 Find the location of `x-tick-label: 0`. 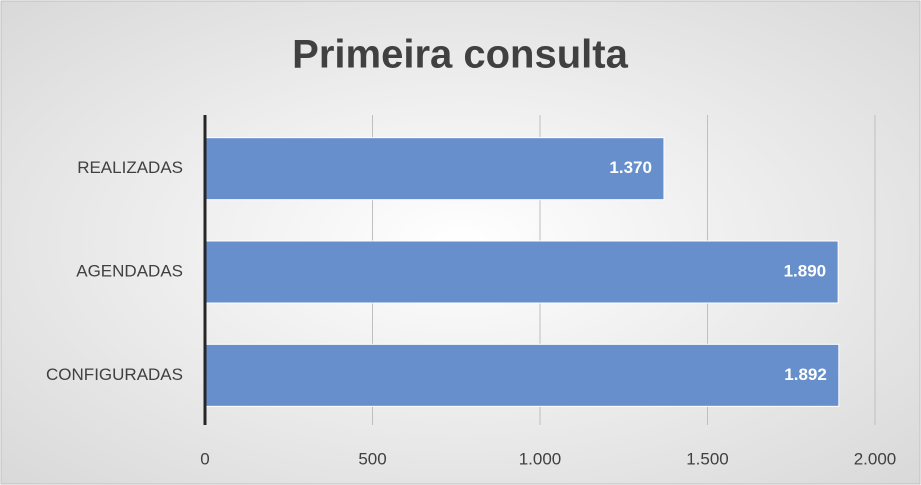

x-tick-label: 0 is located at coordinates (204, 458).